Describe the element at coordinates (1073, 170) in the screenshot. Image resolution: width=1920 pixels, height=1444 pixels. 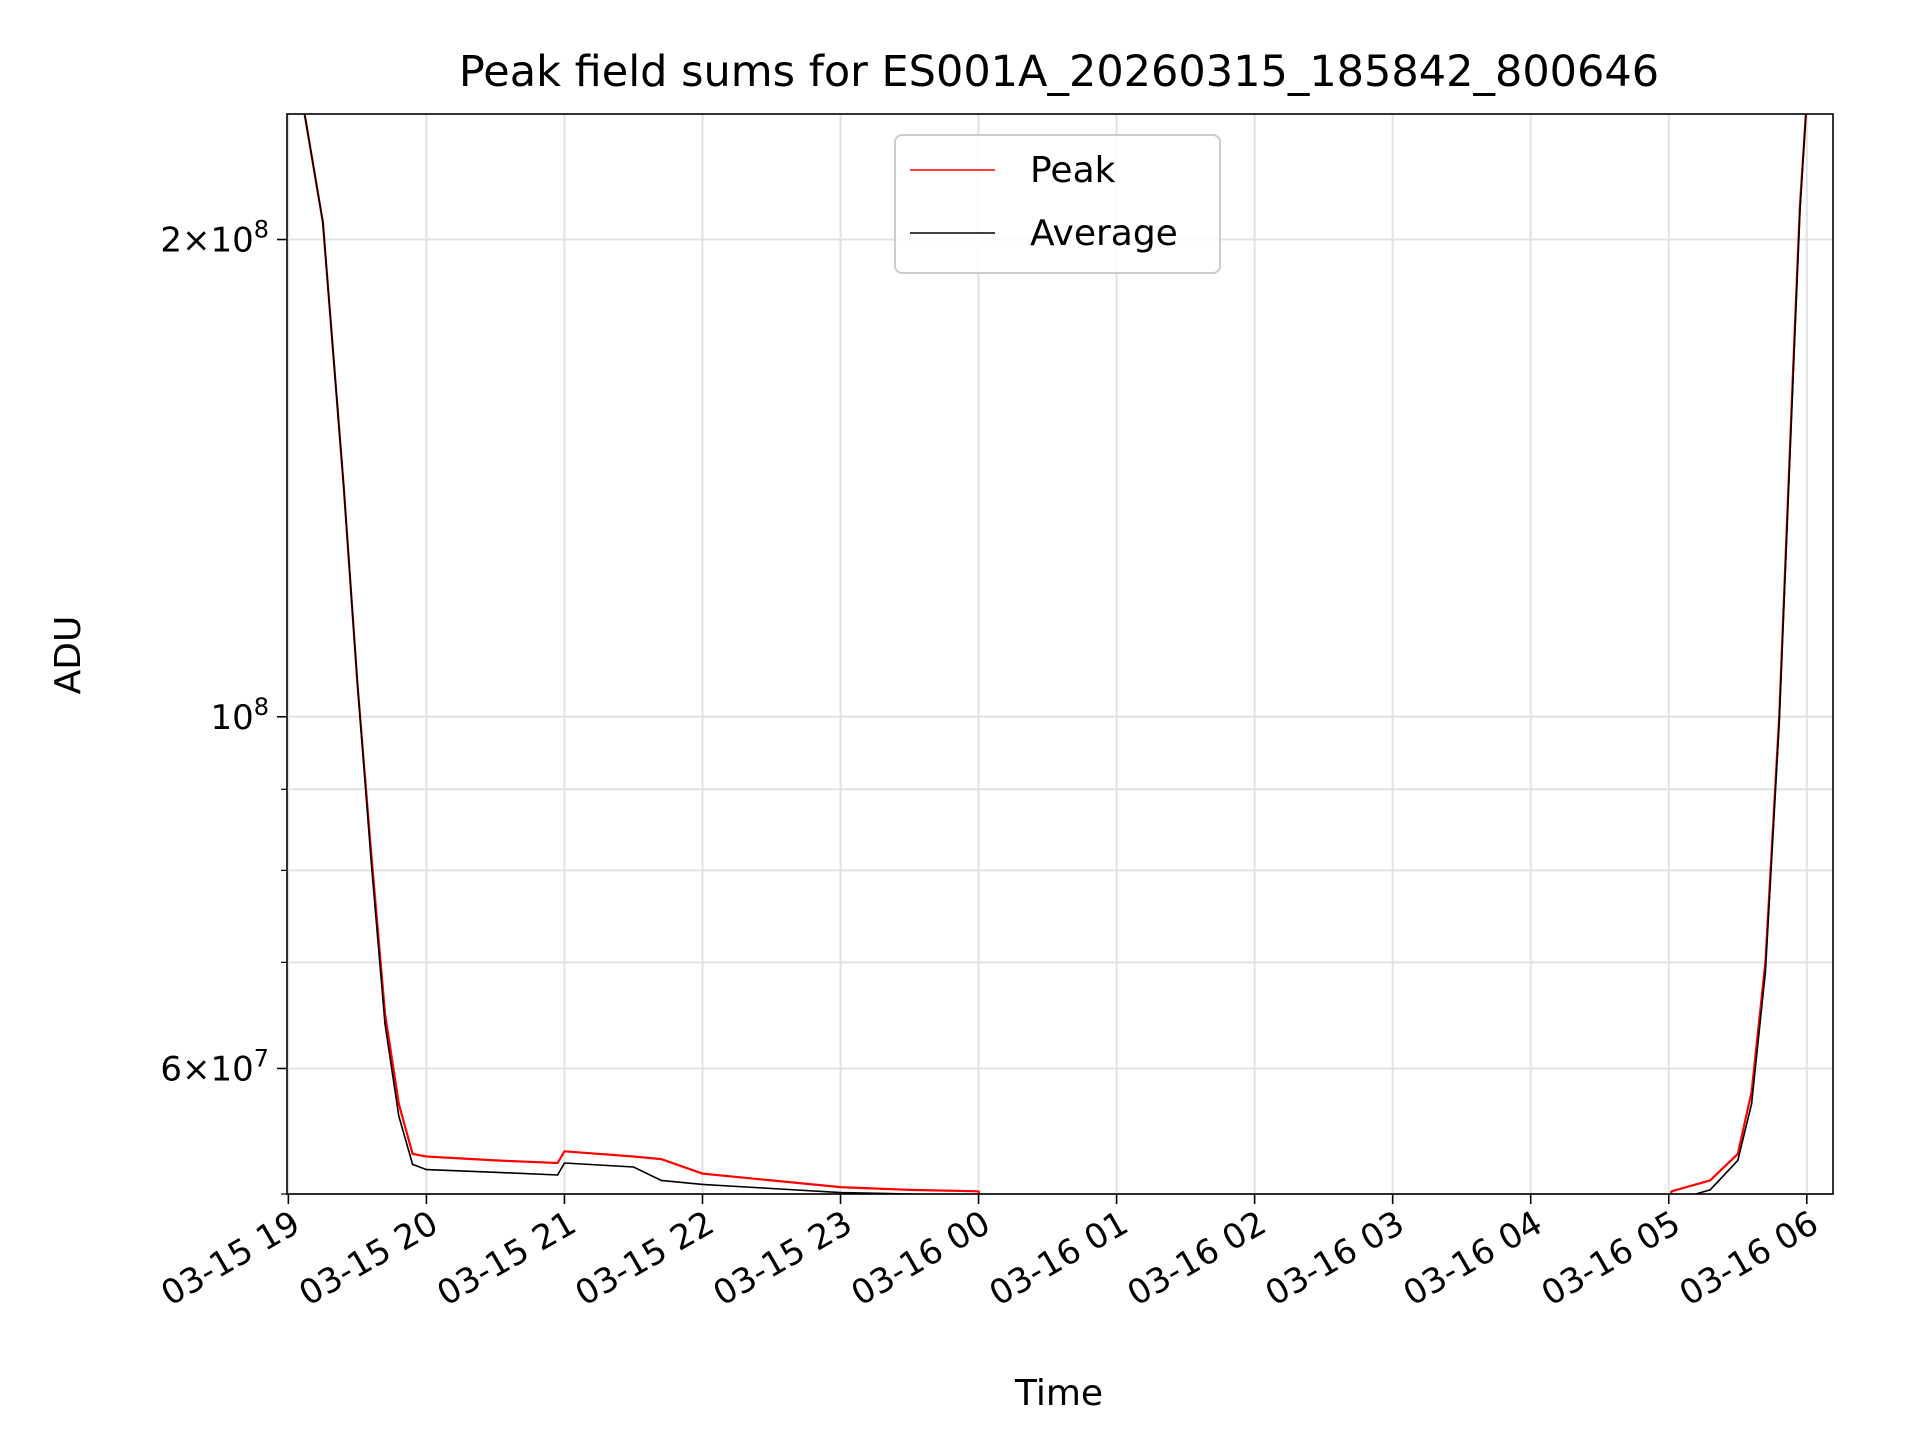
I see `legend-label-peak: Peak` at that location.